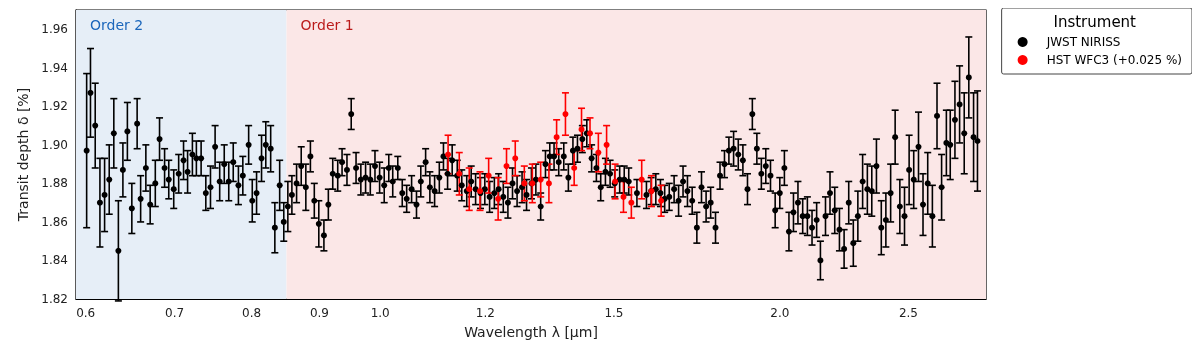 This screenshot has height=352, width=1200. I want to click on x-tick-label: 1.2, so click(485, 313).